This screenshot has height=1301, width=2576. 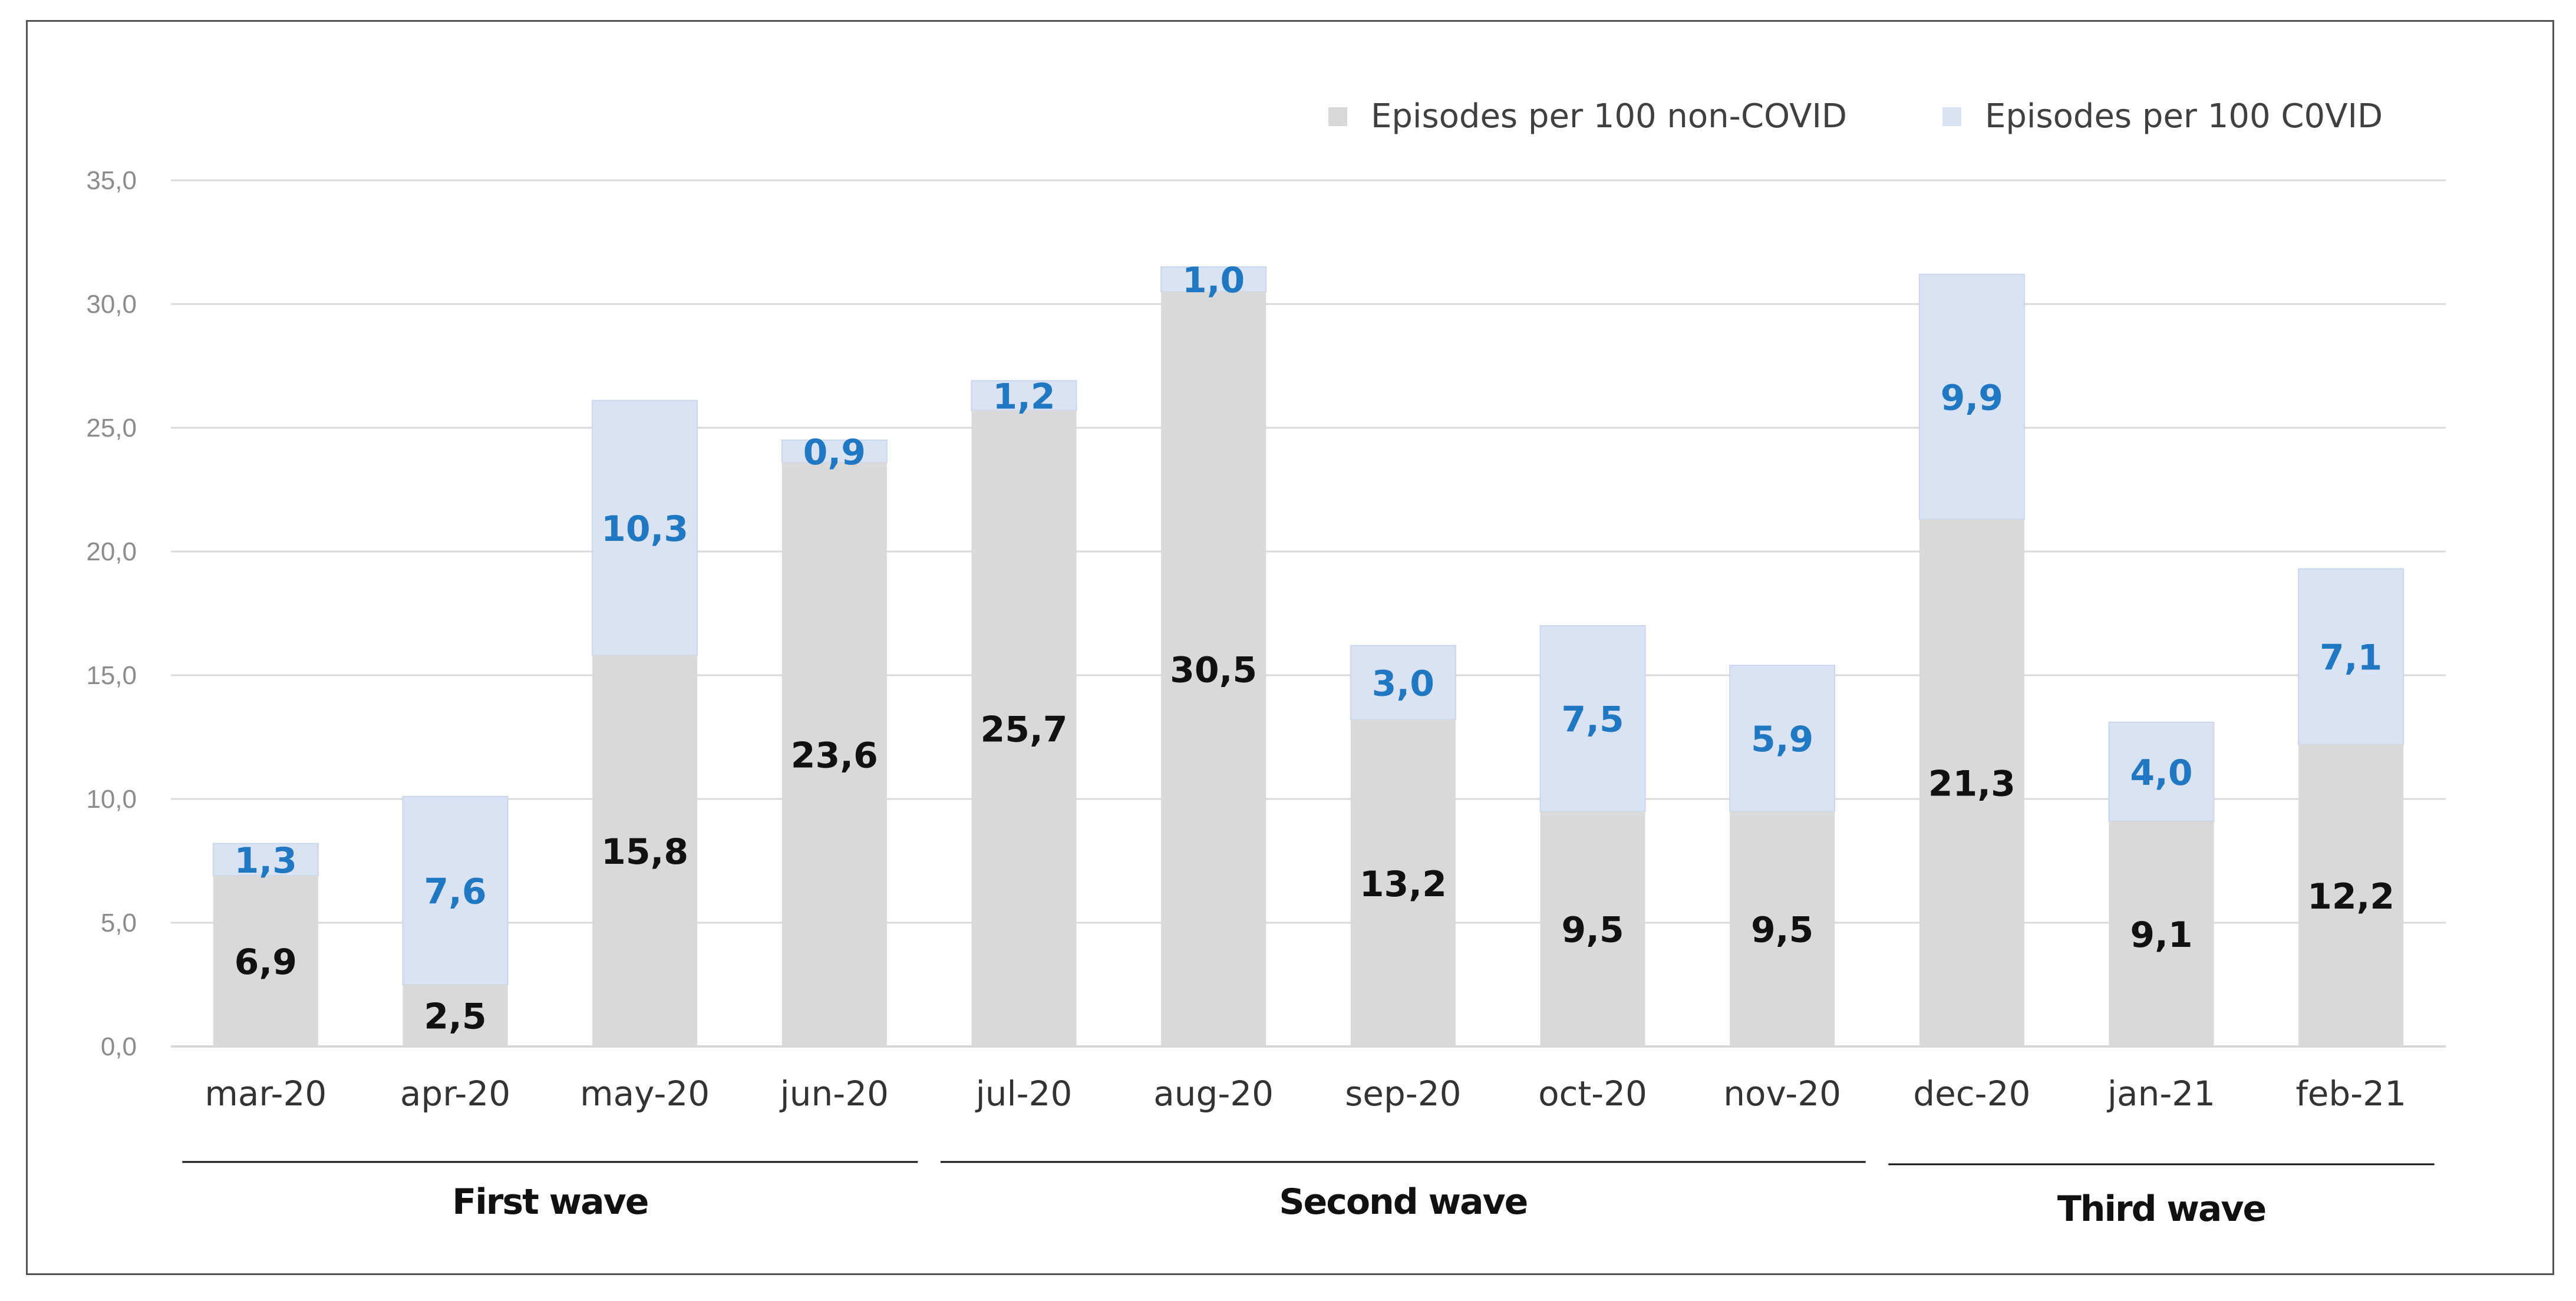 I want to click on legend-label: Episodes per 100 C0VID, so click(x=2184, y=117).